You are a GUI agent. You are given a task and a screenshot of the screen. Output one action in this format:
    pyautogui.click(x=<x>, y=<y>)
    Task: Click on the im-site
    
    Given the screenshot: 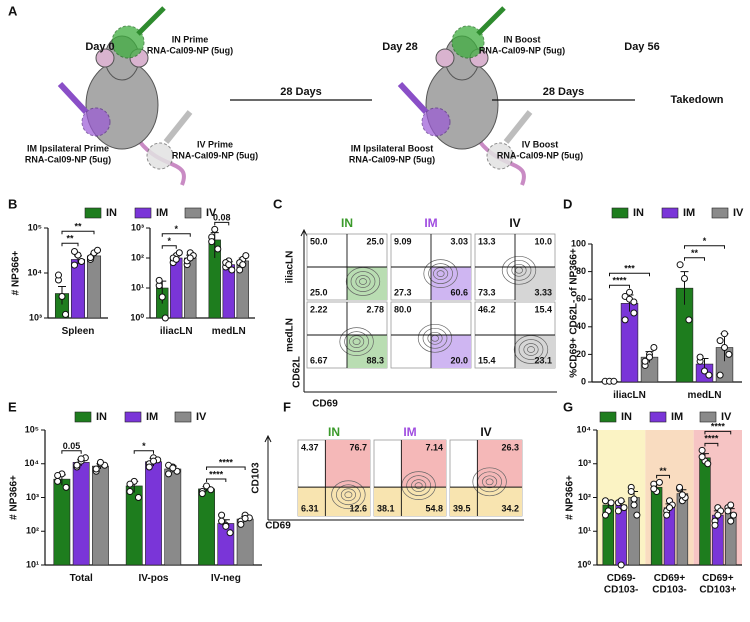 What is the action you would take?
    pyautogui.click(x=436, y=122)
    